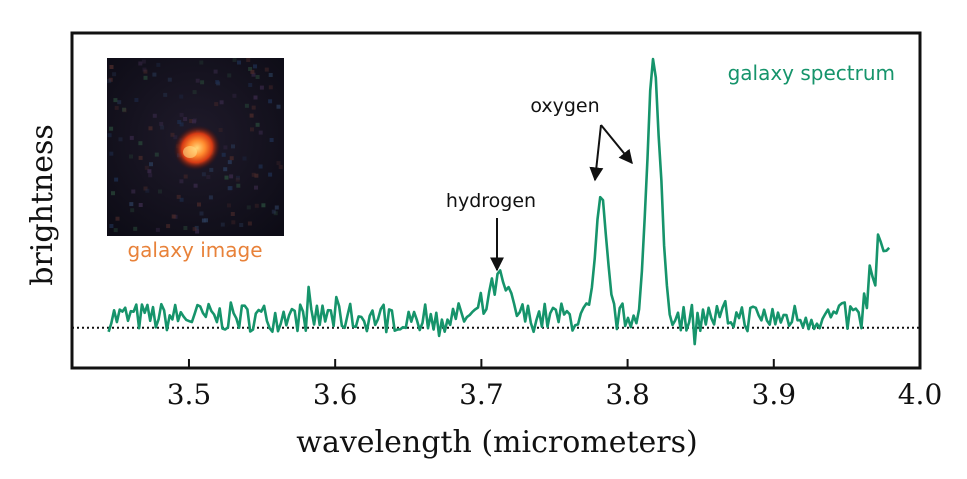 The image size is (967, 479). What do you see at coordinates (555, 385) in the screenshot?
I see `x-axis-ticks: 3.5 3.6 3.7 3.8 3.9 4.0` at bounding box center [555, 385].